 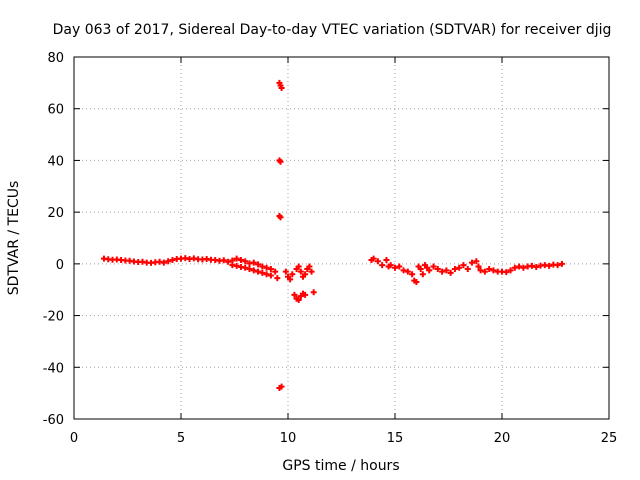 I want to click on y-tick-label: -60, so click(x=53, y=420).